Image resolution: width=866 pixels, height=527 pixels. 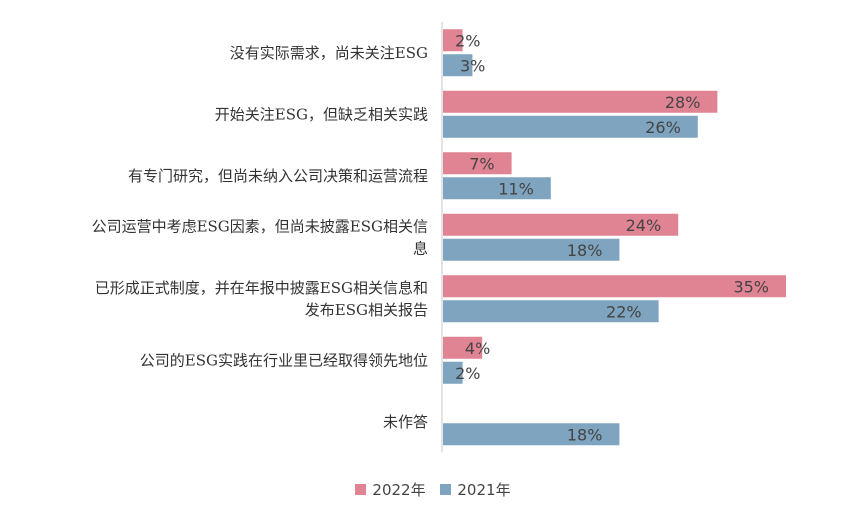 I want to click on category-label: 公司的ESG实践在行业里已经取得领先地位, so click(x=284, y=360).